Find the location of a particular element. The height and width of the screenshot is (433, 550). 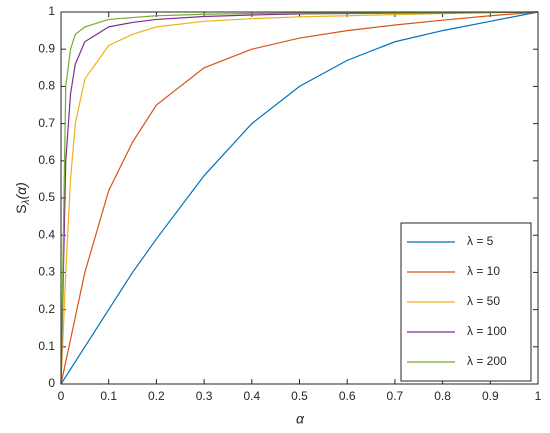

y-axis-label: Sλ(α) is located at coordinates (22, 198).